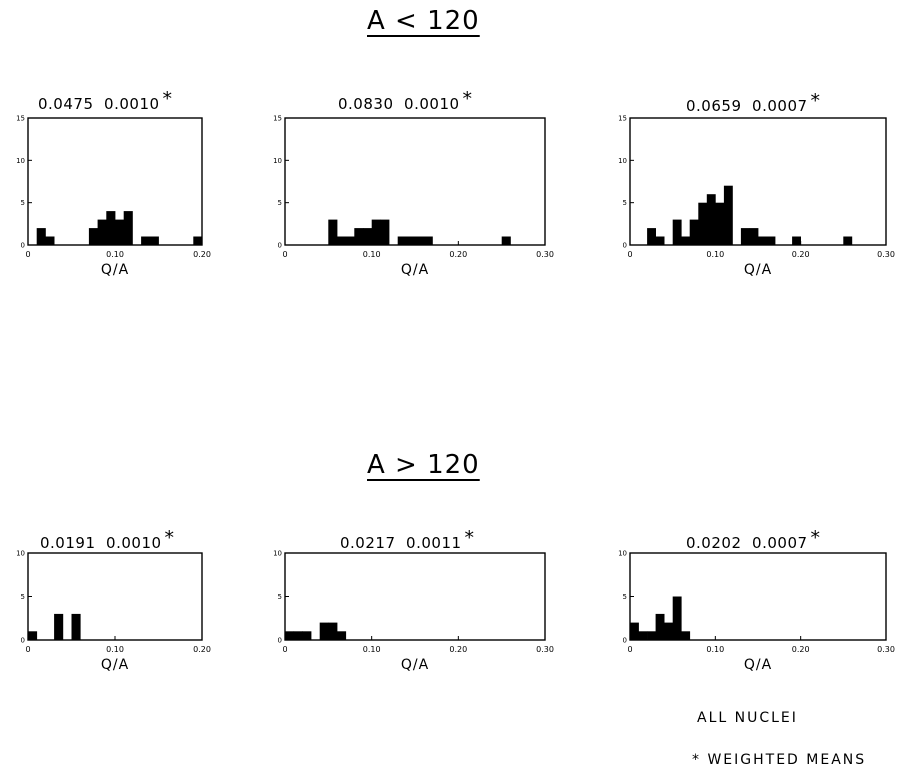 The width and height of the screenshot is (897, 776). What do you see at coordinates (758, 181) in the screenshot?
I see `plot-frame` at bounding box center [758, 181].